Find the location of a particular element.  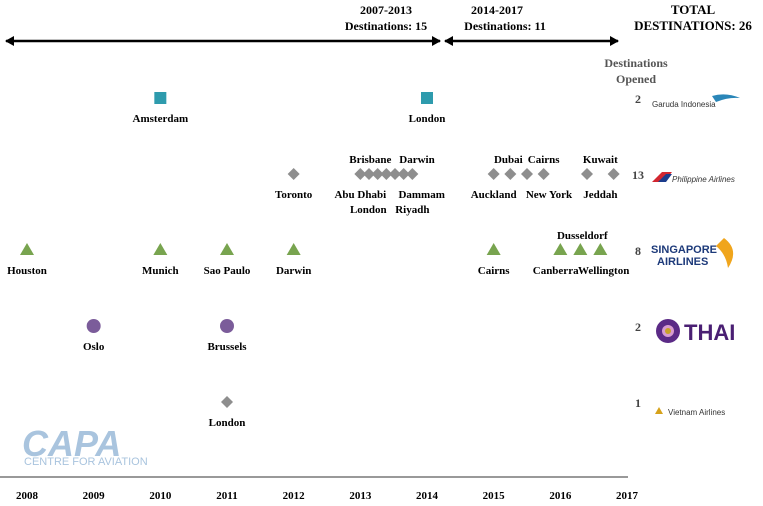

point-label: Wellington is located at coordinates (603, 271).